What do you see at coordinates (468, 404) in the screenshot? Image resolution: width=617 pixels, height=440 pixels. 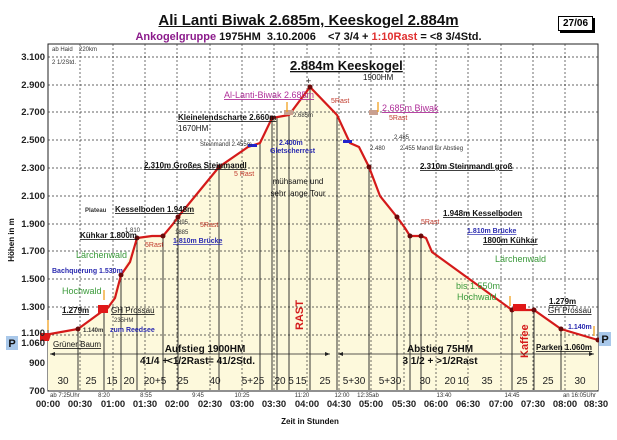 I see `svg-text: 06:30` at bounding box center [468, 404].